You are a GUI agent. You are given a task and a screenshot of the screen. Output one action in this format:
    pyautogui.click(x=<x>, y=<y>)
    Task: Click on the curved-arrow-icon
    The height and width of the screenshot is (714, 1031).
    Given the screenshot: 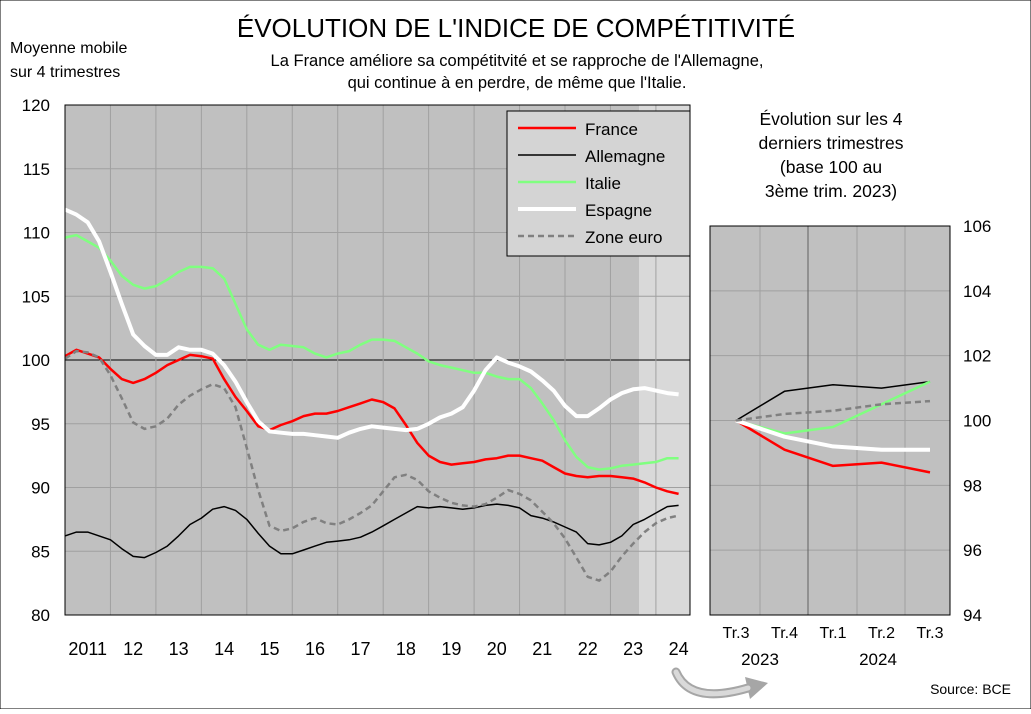 What is the action you would take?
    pyautogui.click(x=719, y=683)
    